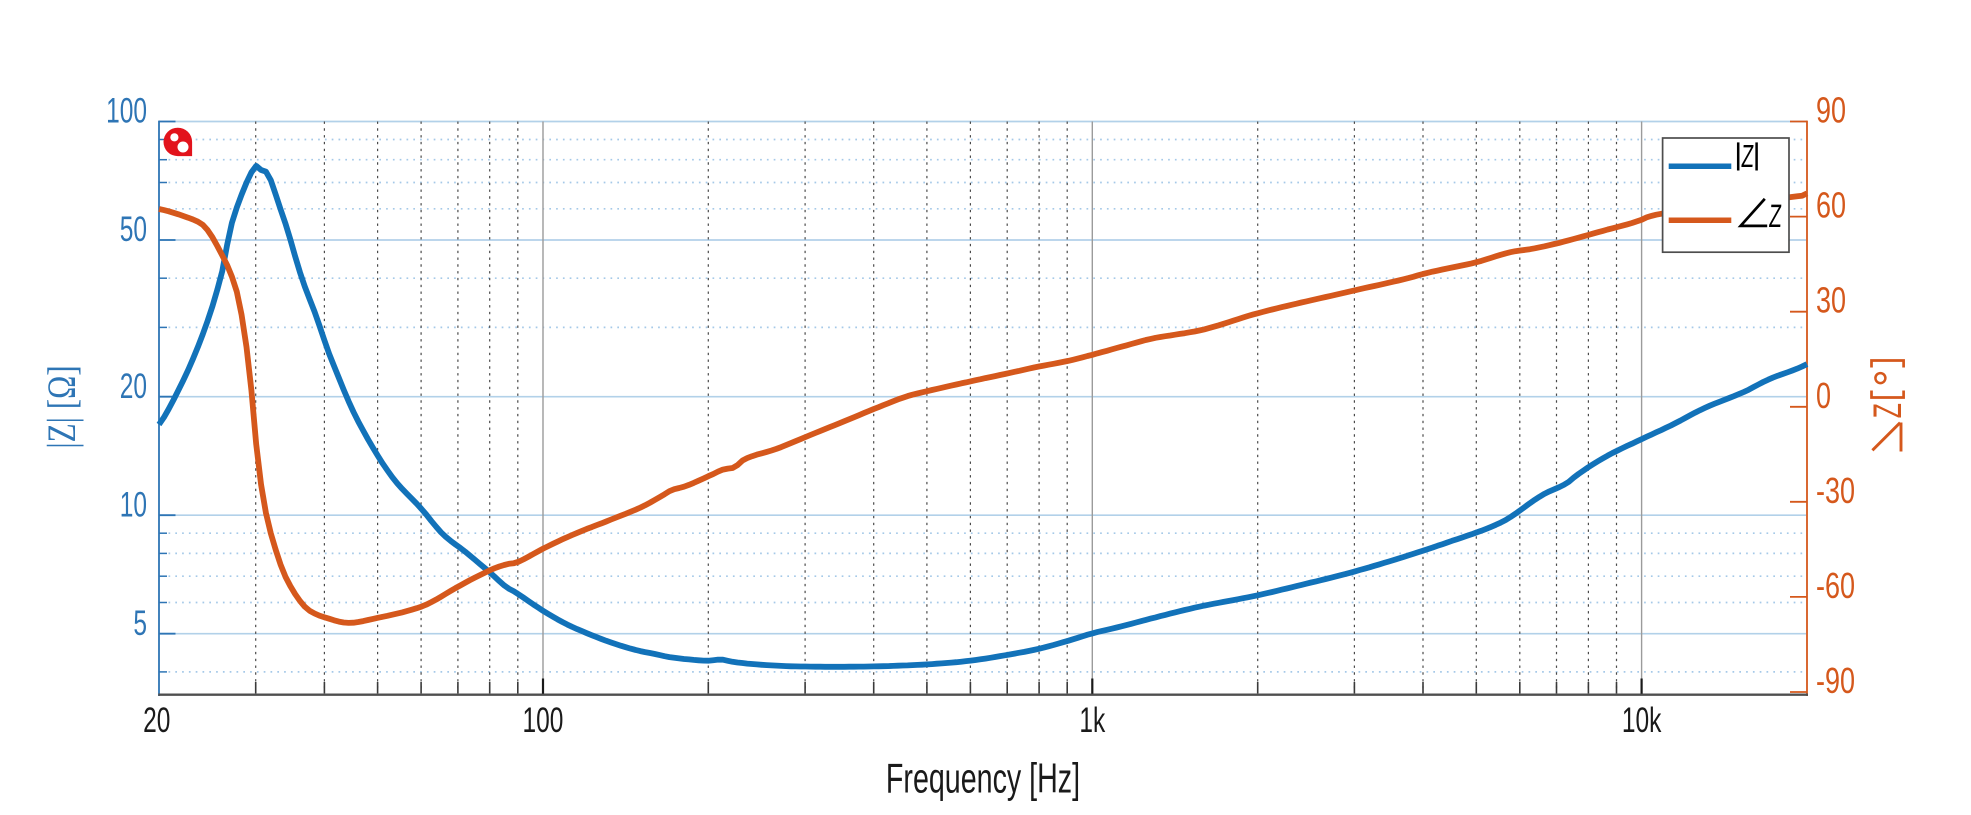 Image resolution: width=1971 pixels, height=815 pixels. I want to click on svg-text: 10, so click(133, 505).